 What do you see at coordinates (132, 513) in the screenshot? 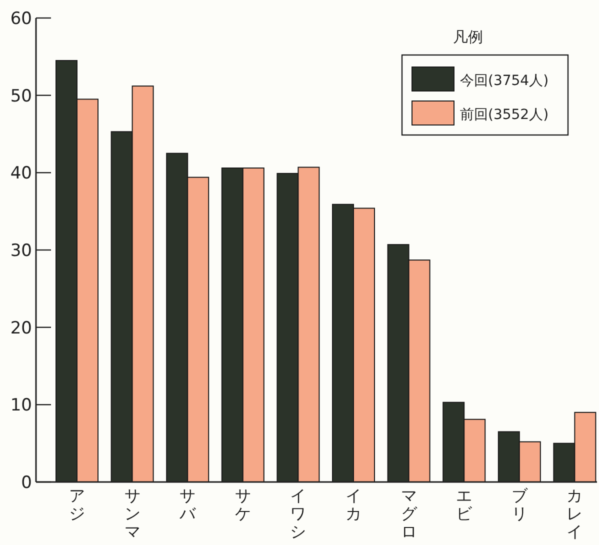
I see `x-tick-label: サンマ` at bounding box center [132, 513].